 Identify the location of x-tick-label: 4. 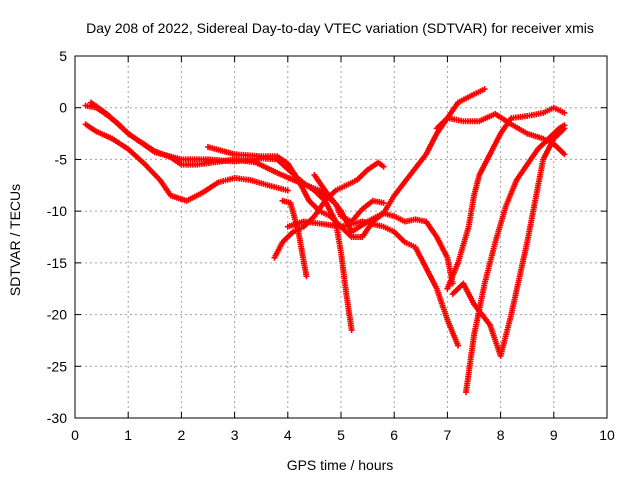
(288, 435).